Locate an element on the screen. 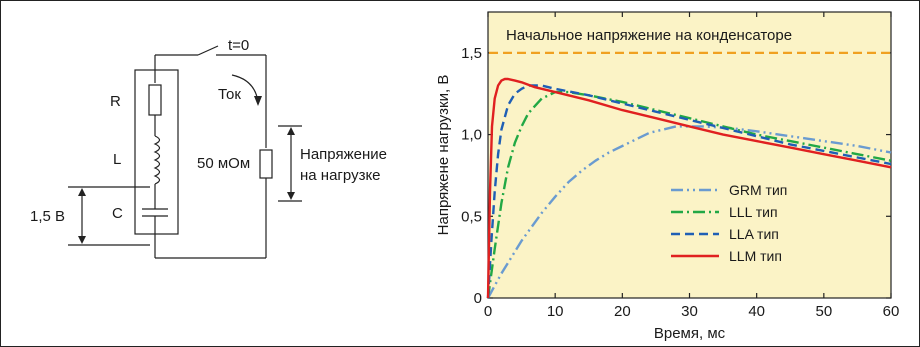 The image size is (920, 347). switch-blade is located at coordinates (208, 50).